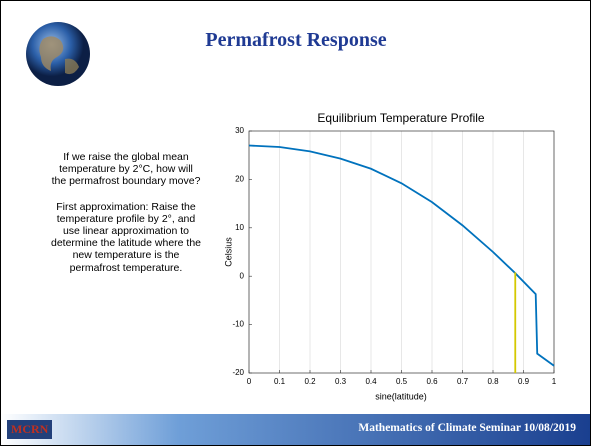 This screenshot has width=591, height=446. I want to click on earth-icon, so click(58, 54).